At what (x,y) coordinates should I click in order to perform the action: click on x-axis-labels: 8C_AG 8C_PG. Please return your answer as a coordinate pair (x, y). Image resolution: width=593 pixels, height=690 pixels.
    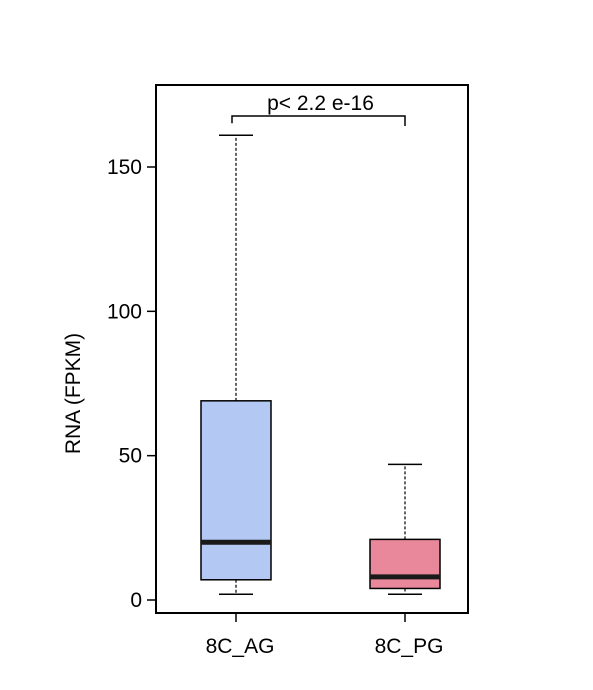
    Looking at the image, I should click on (325, 635).